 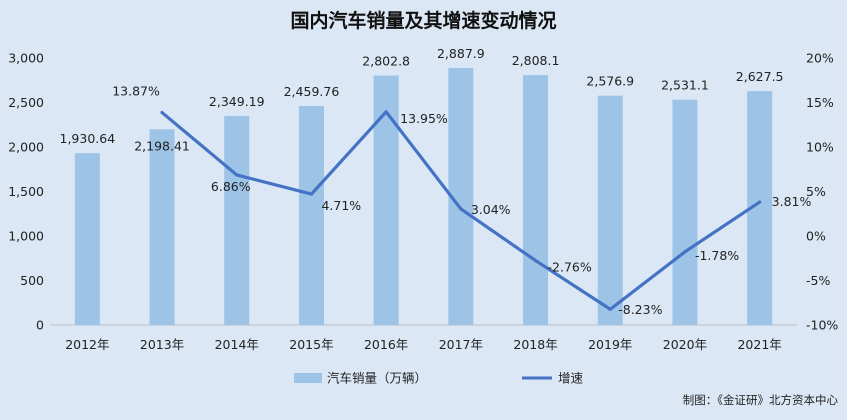 What do you see at coordinates (32, 280) in the screenshot?
I see `y-left-tick-label: 500` at bounding box center [32, 280].